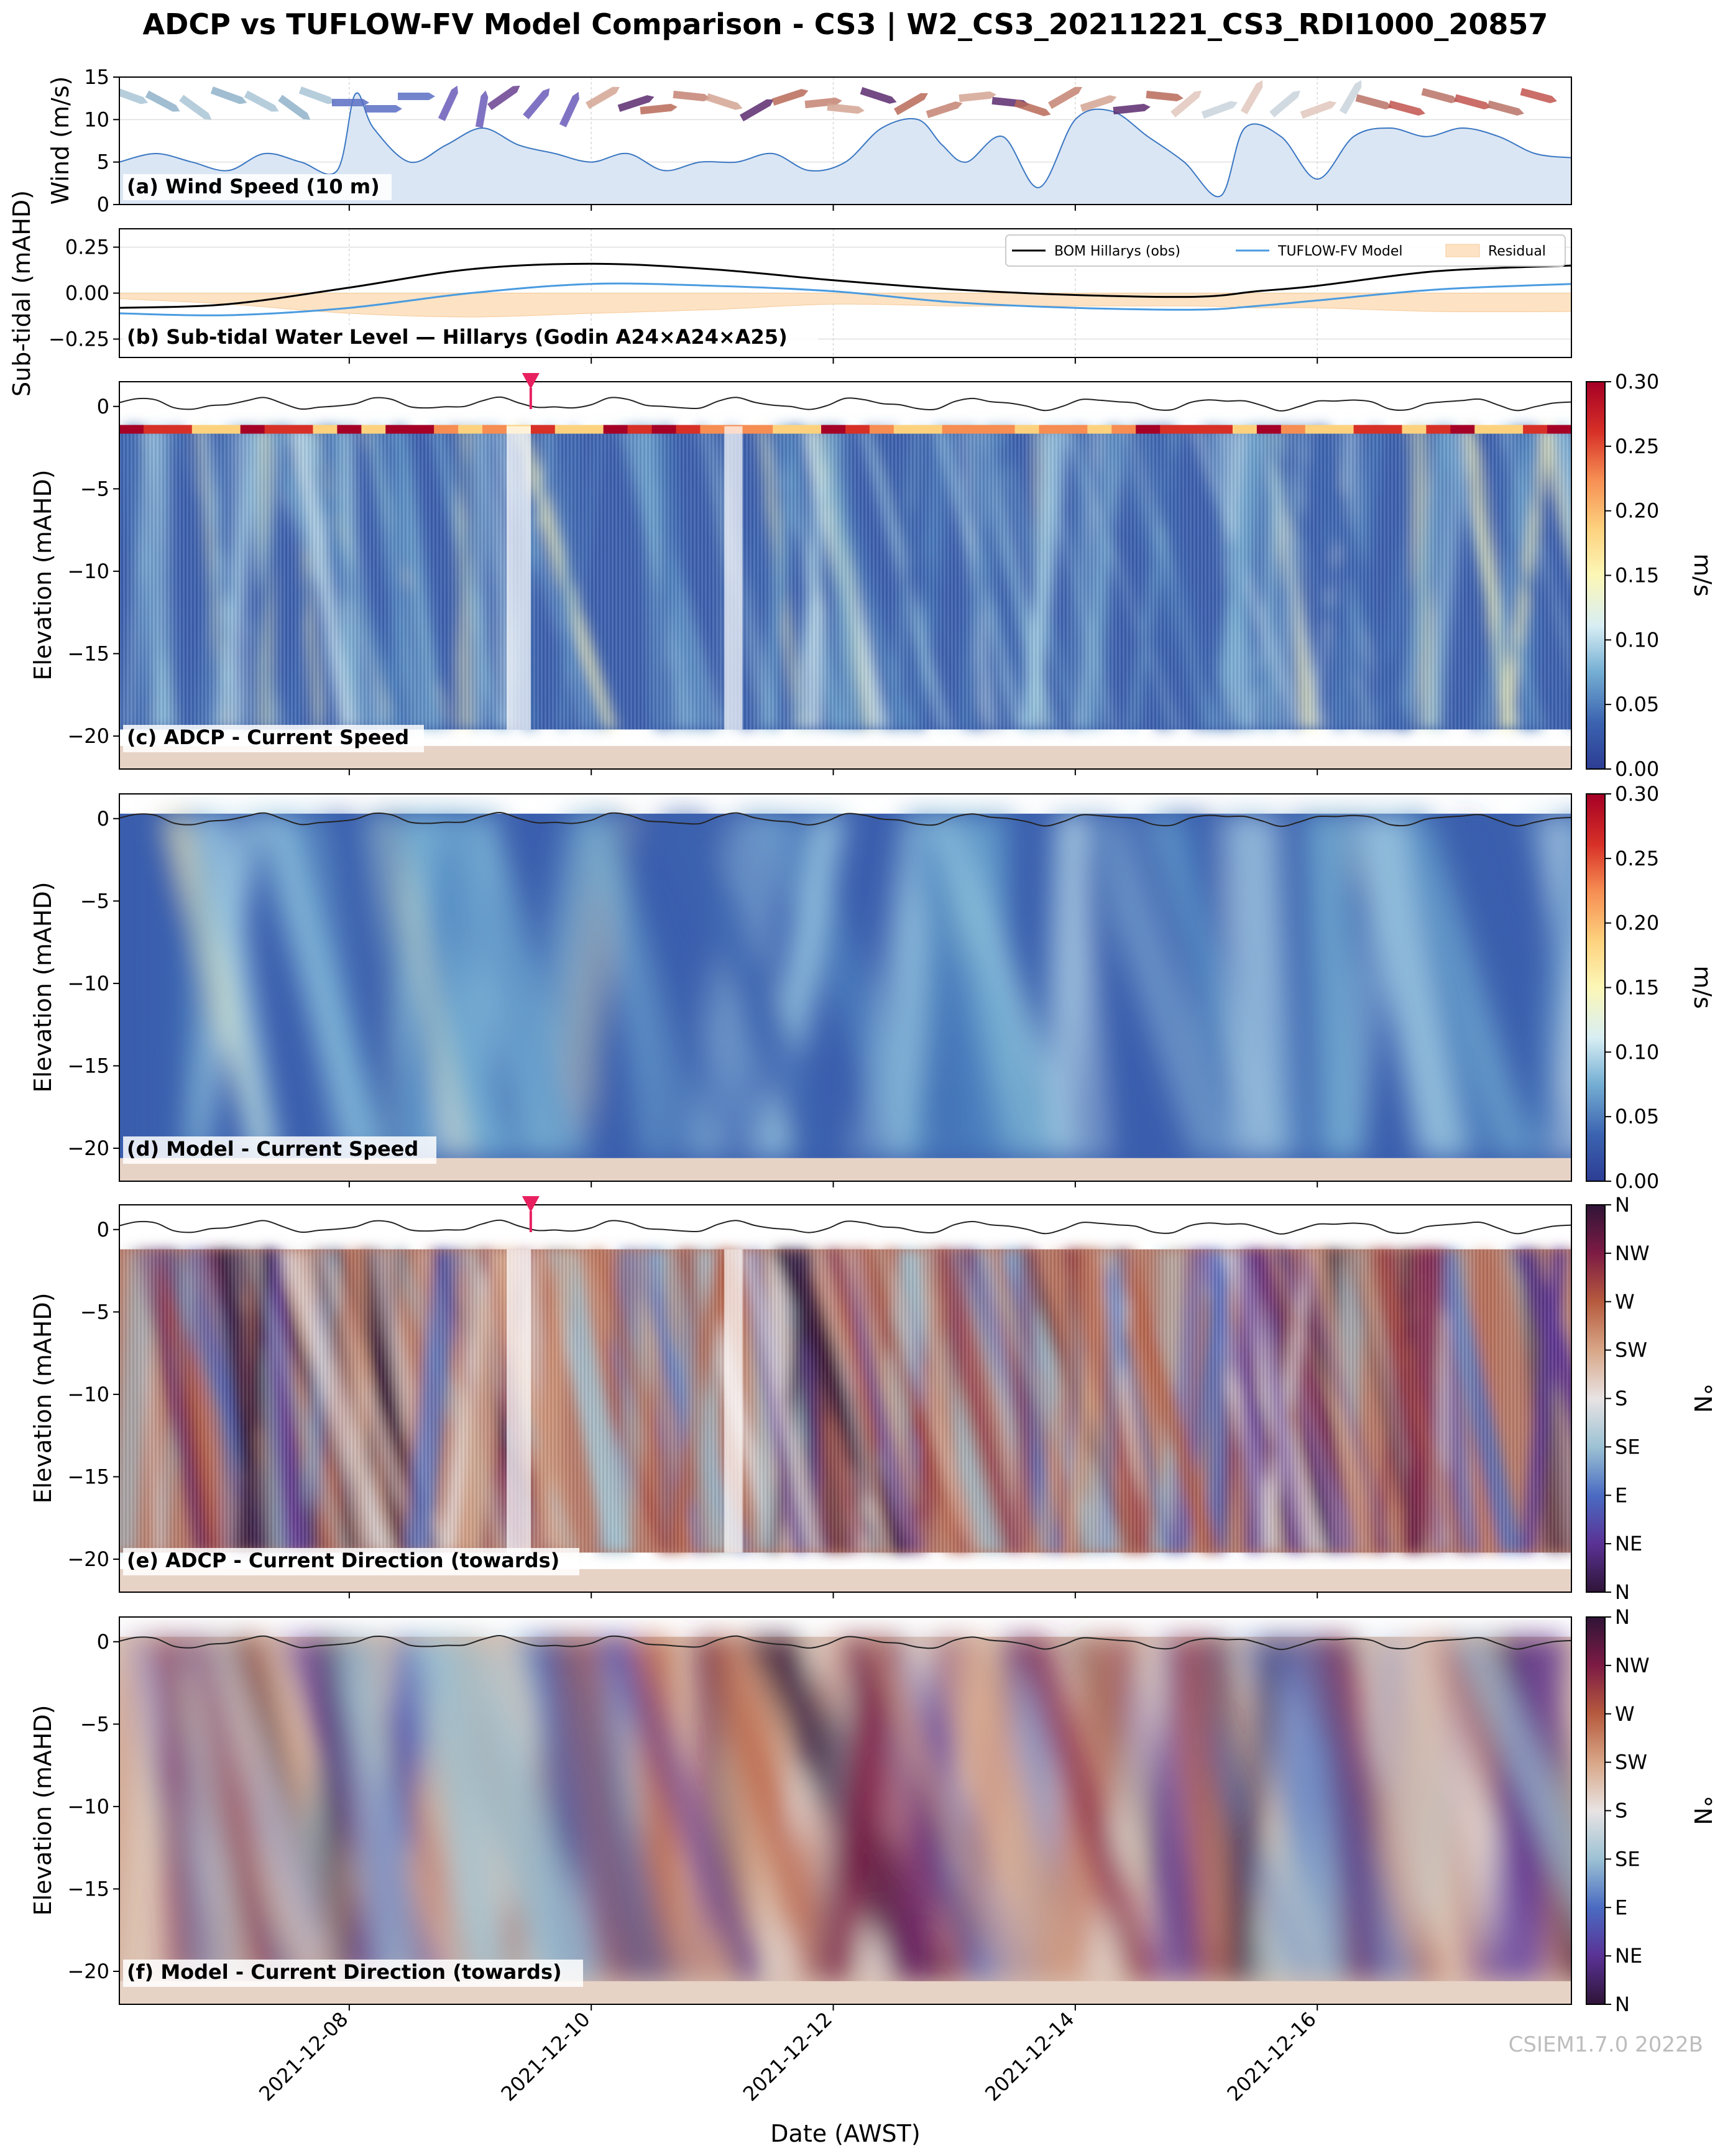 The width and height of the screenshot is (1715, 2156). What do you see at coordinates (1621, 1811) in the screenshot?
I see `colorbar-tick-label: S` at bounding box center [1621, 1811].